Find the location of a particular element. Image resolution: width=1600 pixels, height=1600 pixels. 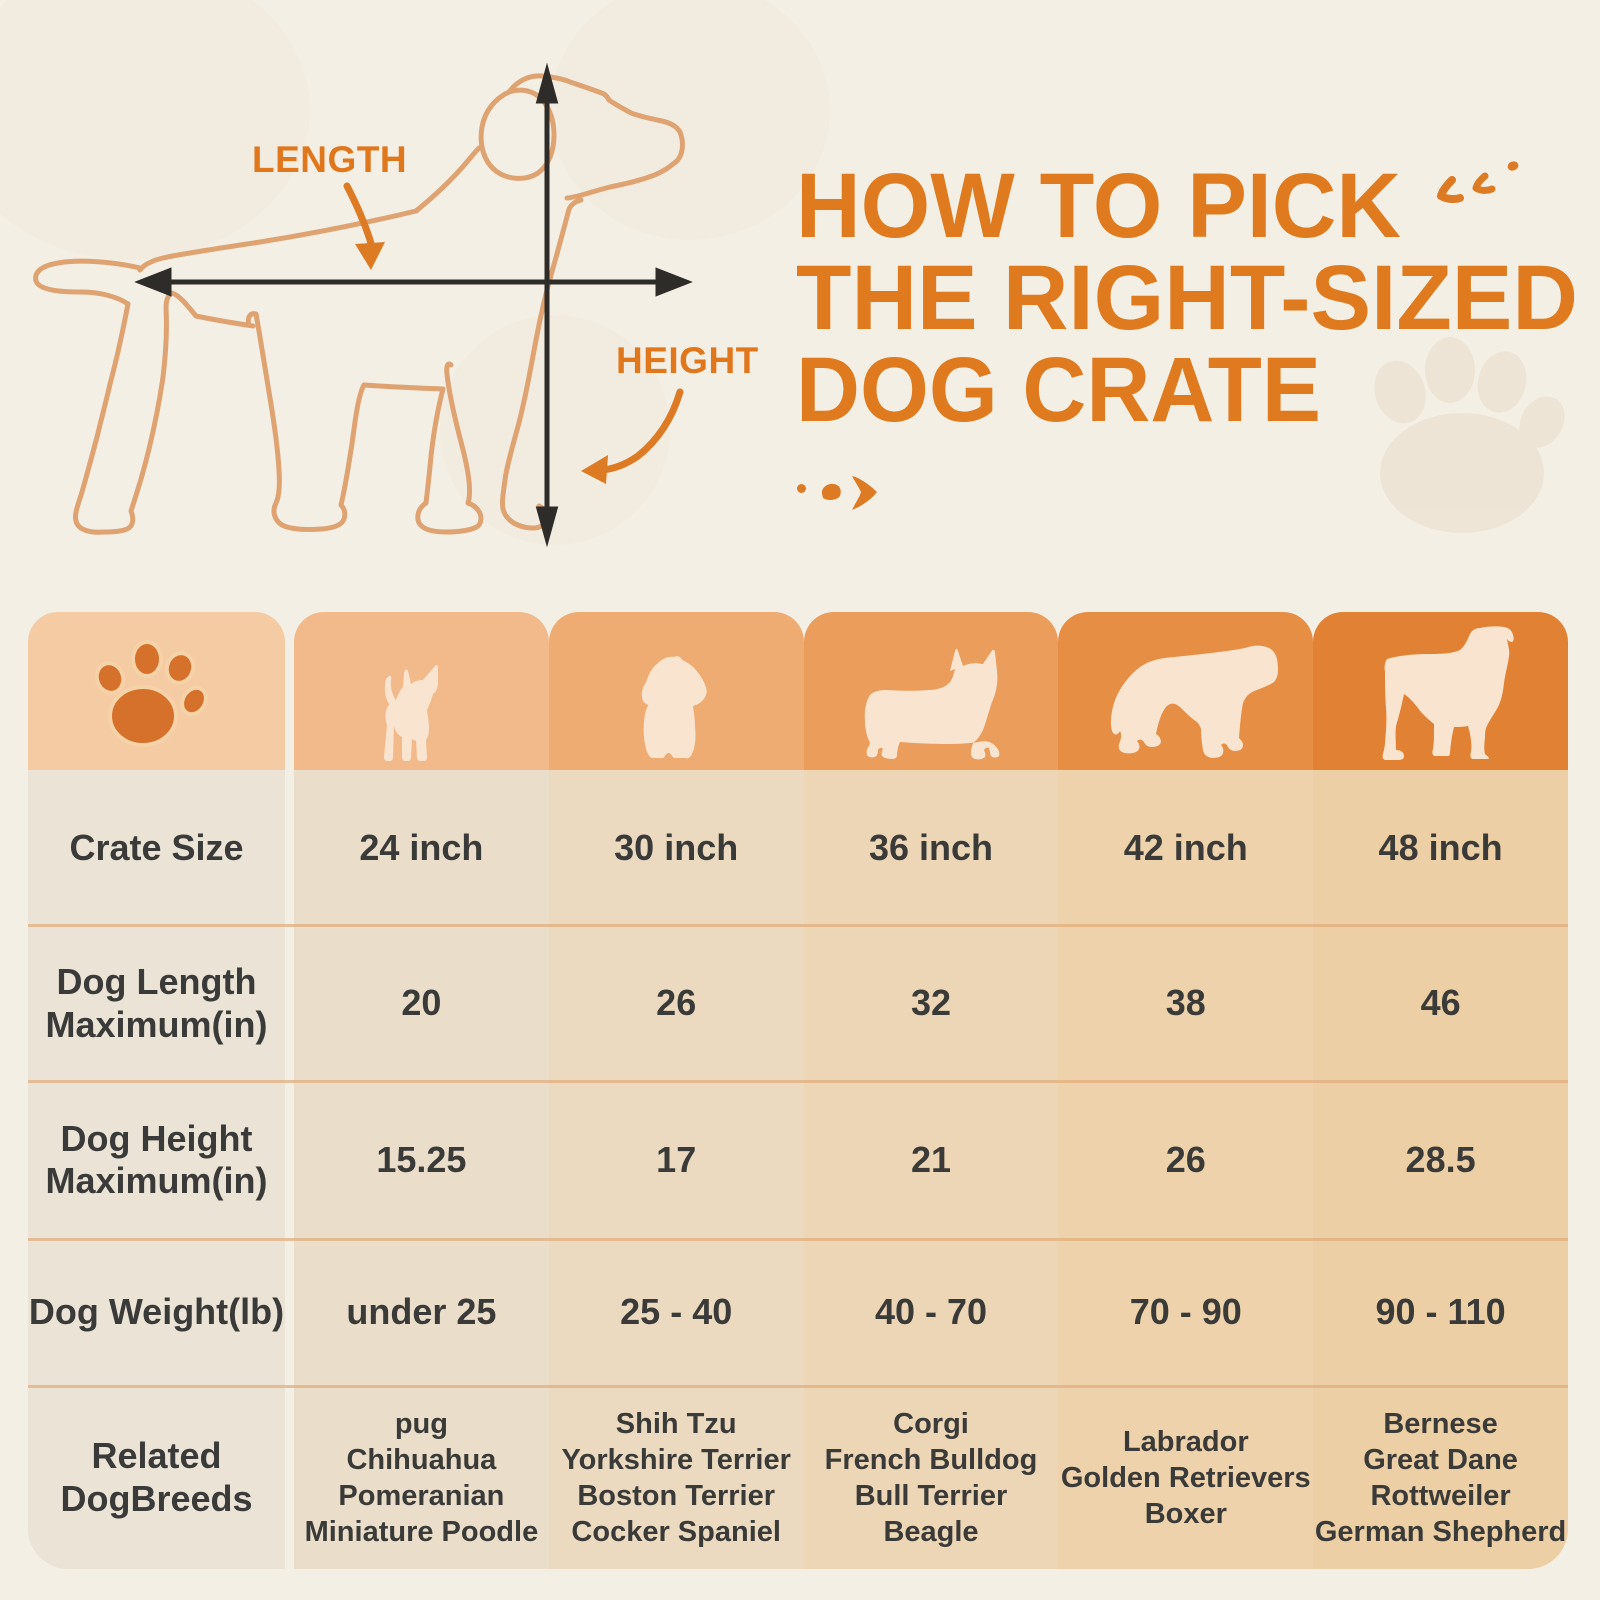

svg-text: HEIGHT is located at coordinates (687, 360).